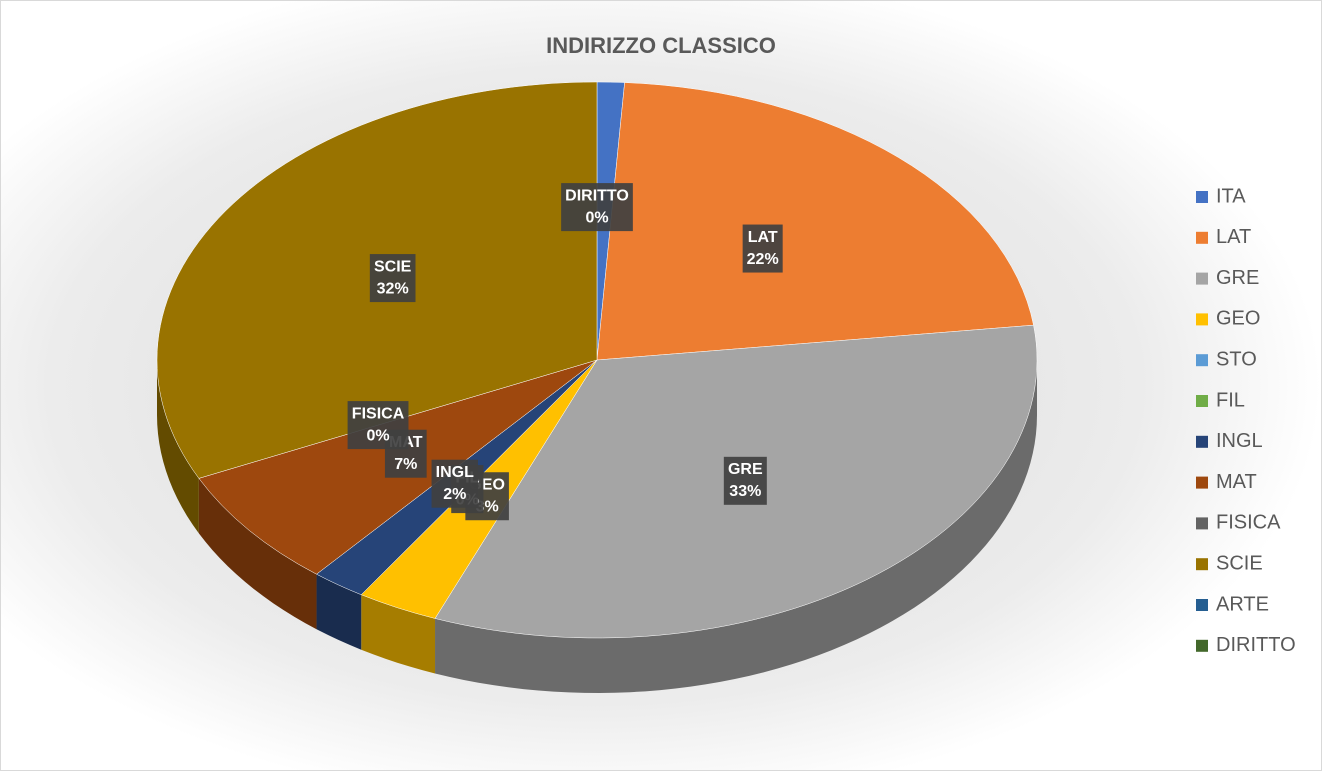  What do you see at coordinates (405, 464) in the screenshot?
I see `data-label-value: 7%` at bounding box center [405, 464].